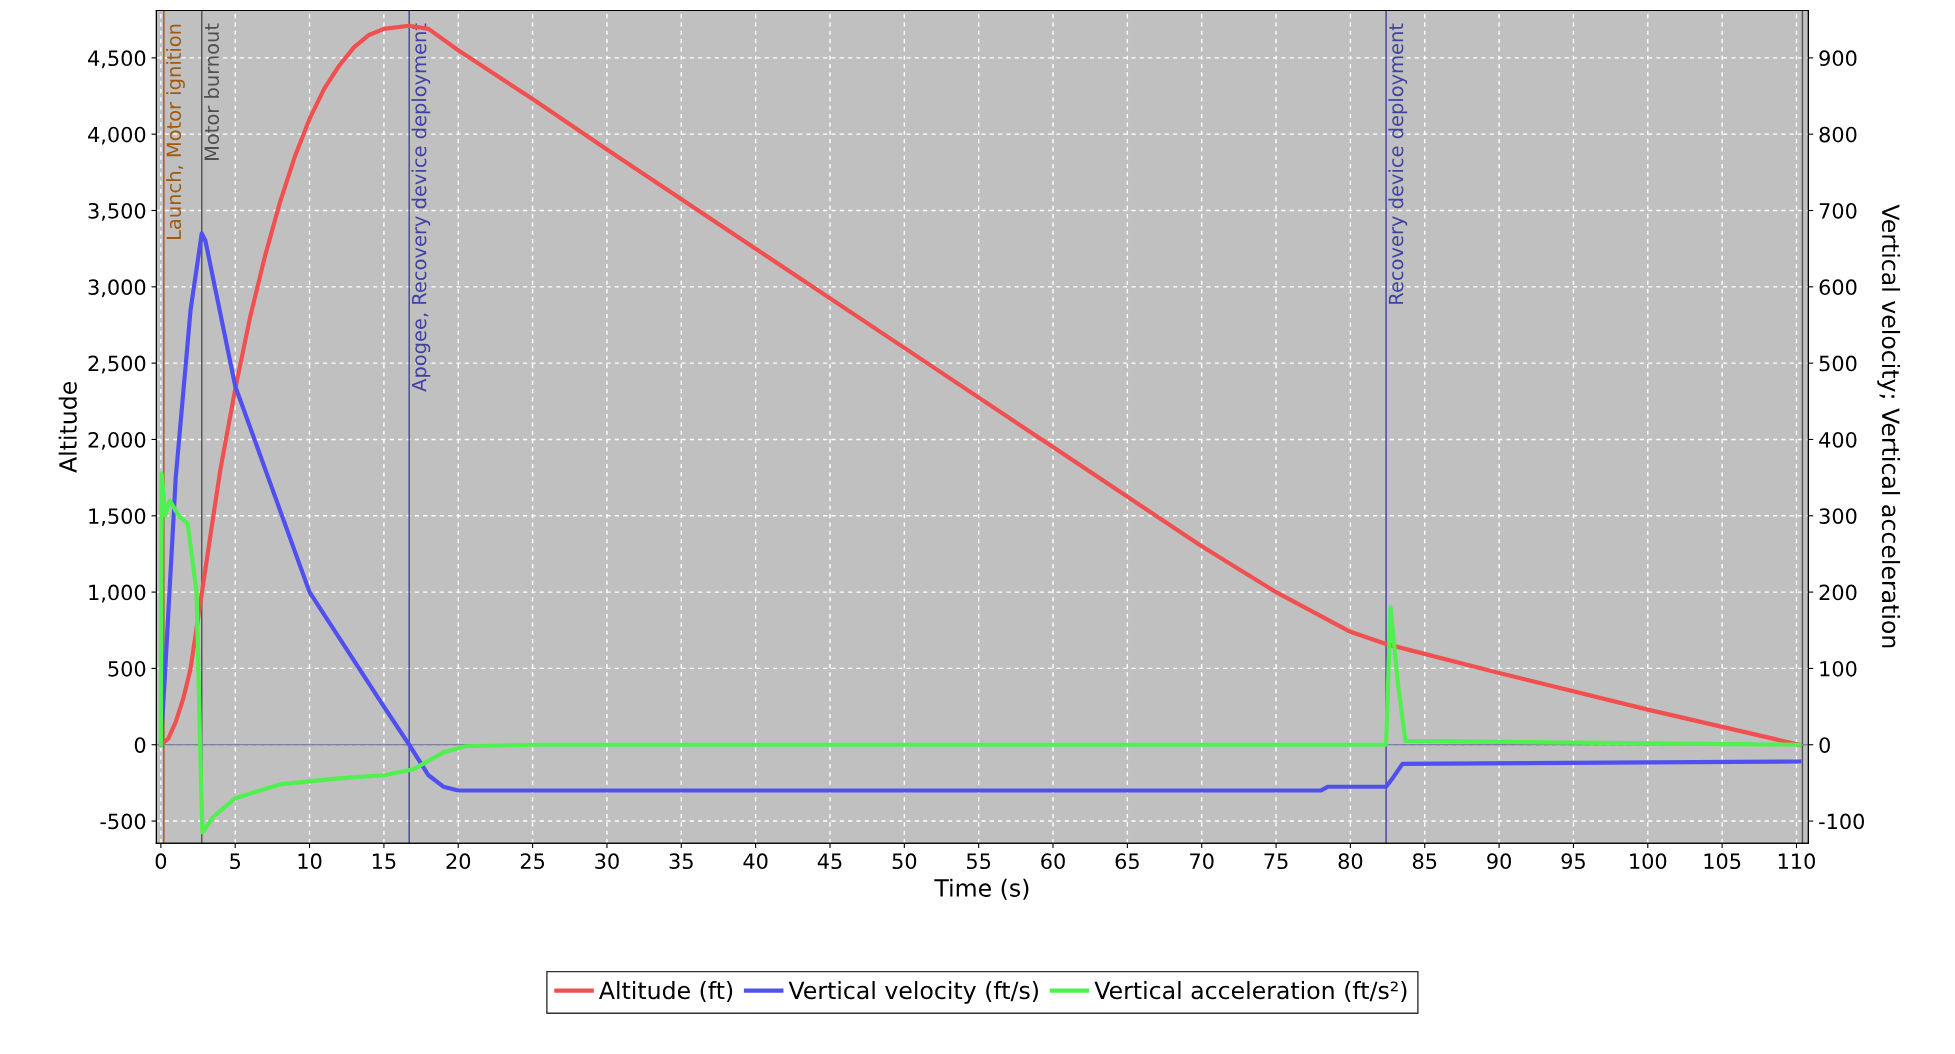 The image size is (1955, 1054). What do you see at coordinates (755, 861) in the screenshot?
I see `x-tick-label: 40` at bounding box center [755, 861].